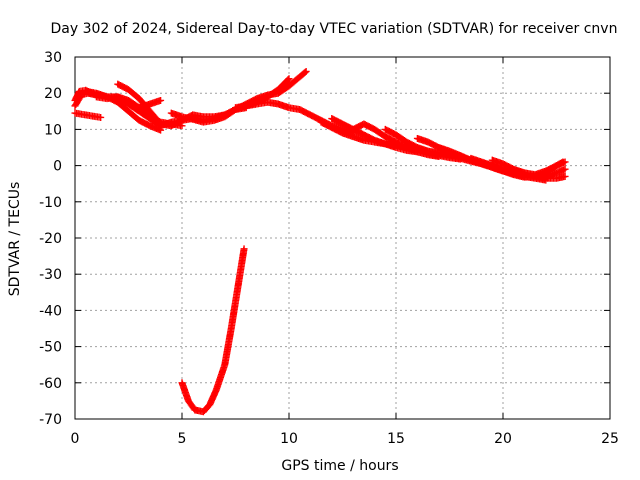  What do you see at coordinates (15, 239) in the screenshot?
I see `y-axis-label: SDTVAR / TECUs` at bounding box center [15, 239].